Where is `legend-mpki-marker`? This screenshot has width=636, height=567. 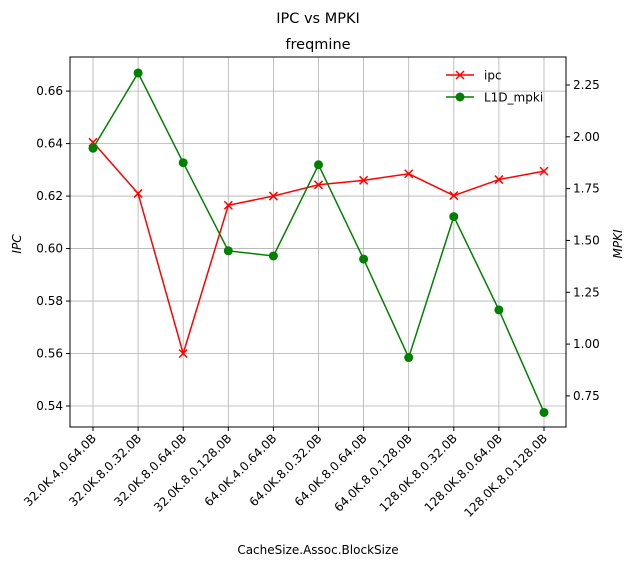 legend-mpki-marker is located at coordinates (460, 97).